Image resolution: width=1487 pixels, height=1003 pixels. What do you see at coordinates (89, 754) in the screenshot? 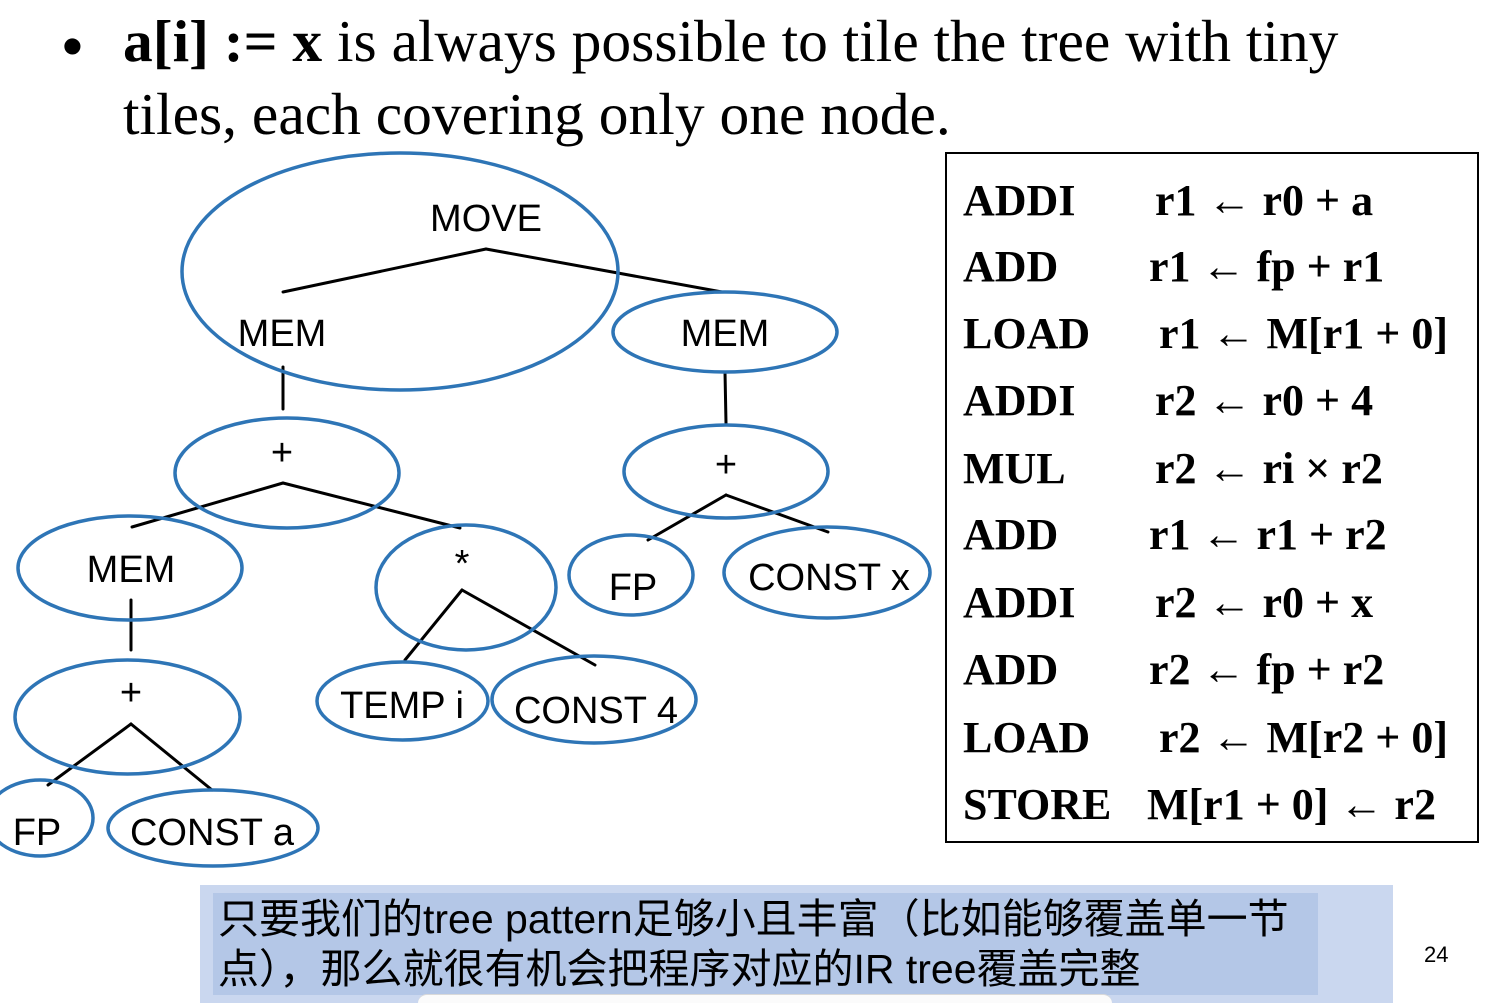
I see `edge-plus-base-to-fp` at bounding box center [89, 754].